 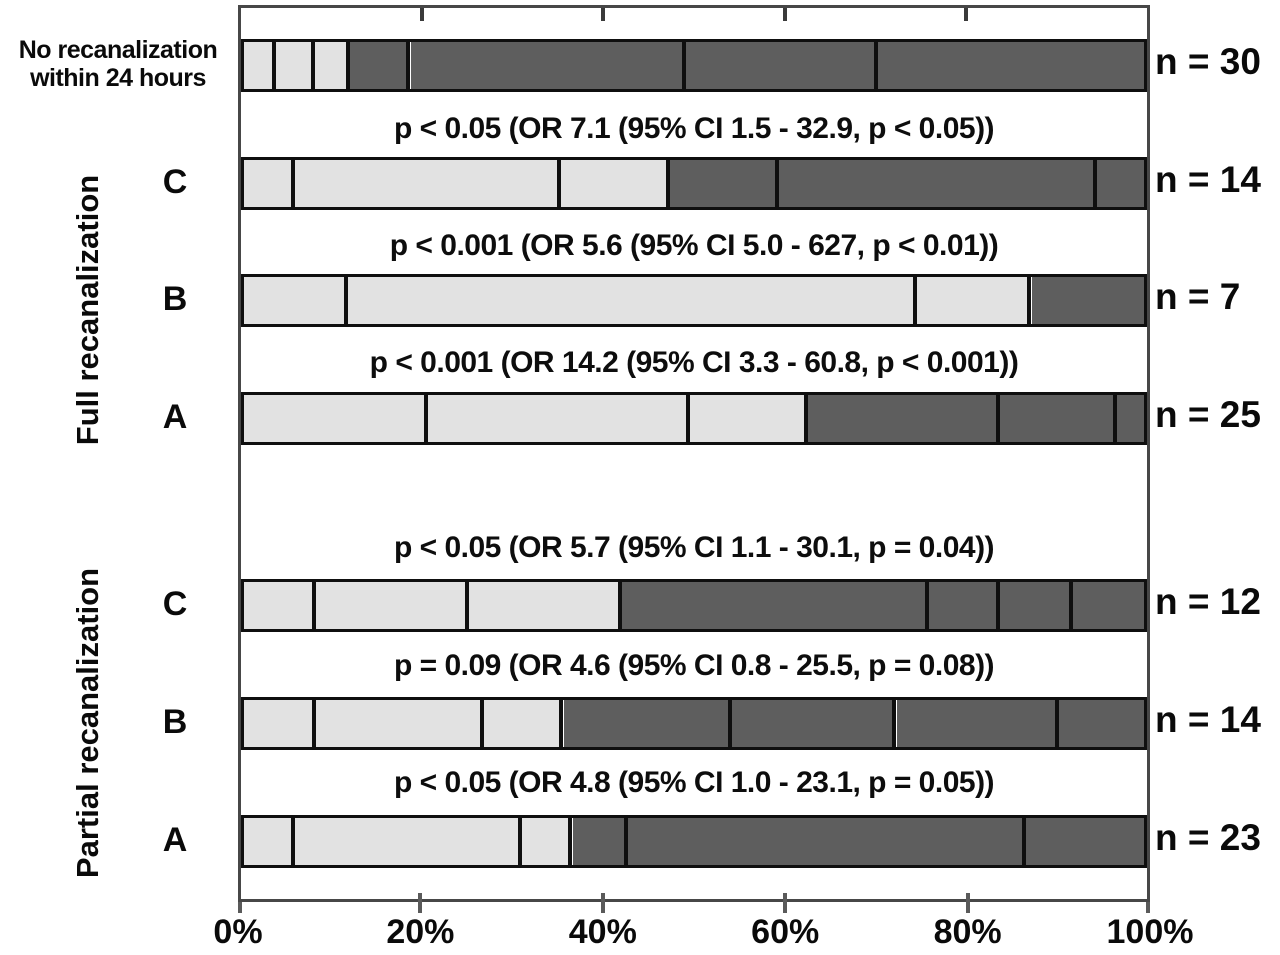 I want to click on n-count-label: n = 30, so click(x=1208, y=61).